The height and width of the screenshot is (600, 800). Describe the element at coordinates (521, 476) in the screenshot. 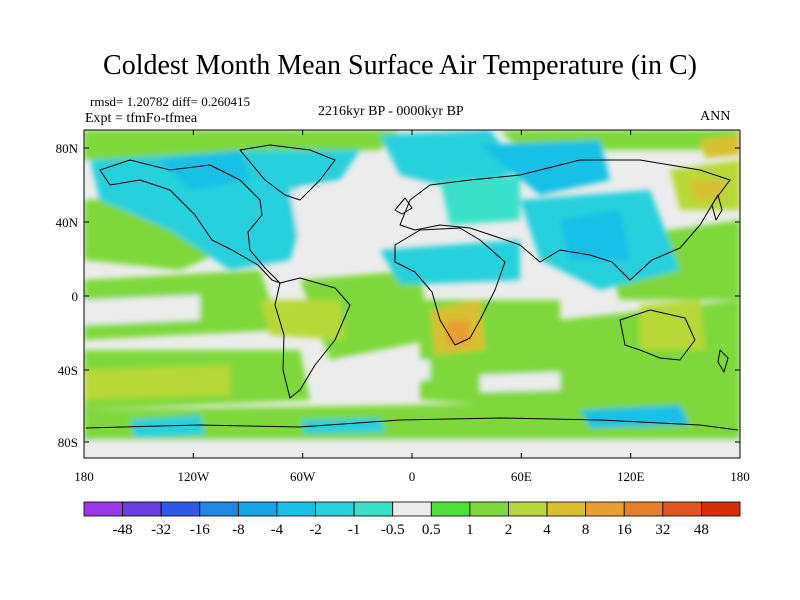

I see `lon-tick-label: 60E` at that location.